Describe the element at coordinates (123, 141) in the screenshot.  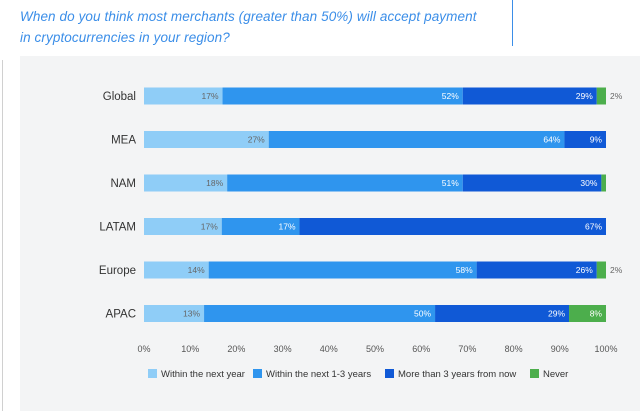
I see `category-label: MEA` at that location.